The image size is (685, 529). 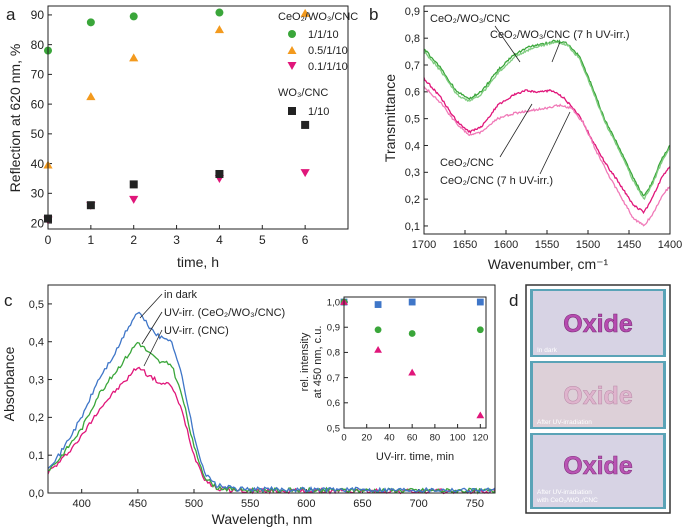 I want to click on photo-caption-after-uv-2: After UV-irradiation, so click(x=564, y=492).